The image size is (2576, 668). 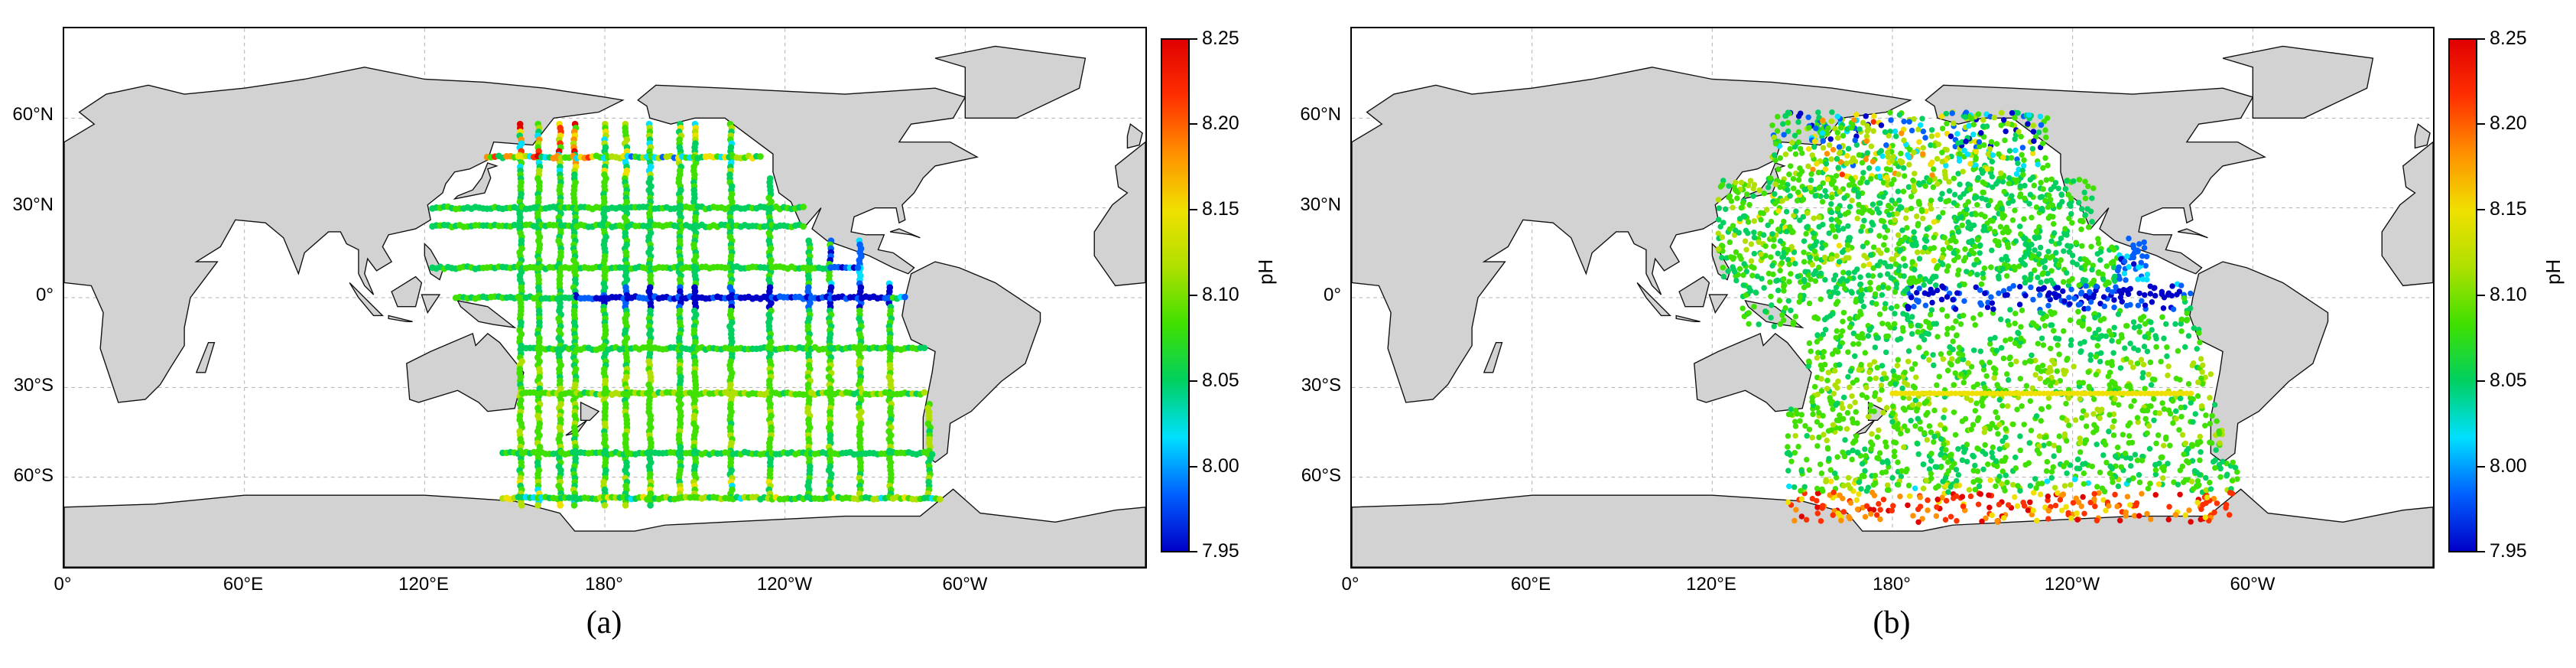 I want to click on landmass, so click(x=1688, y=318).